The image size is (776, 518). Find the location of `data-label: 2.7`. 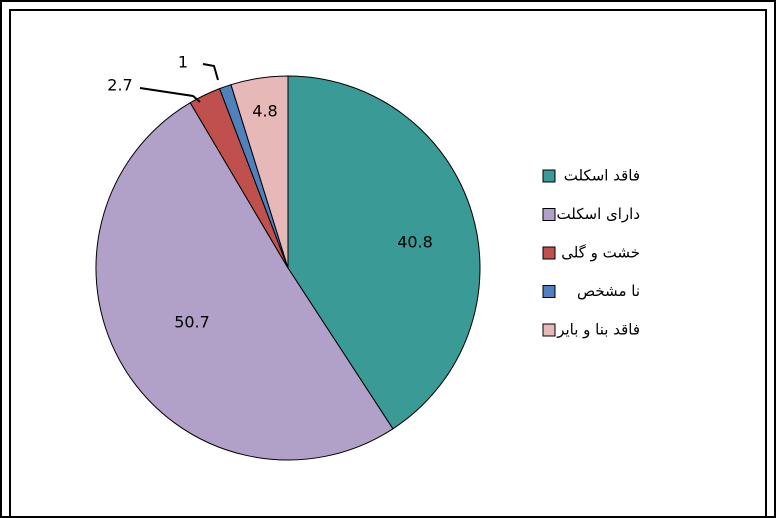

data-label: 2.7 is located at coordinates (119, 85).